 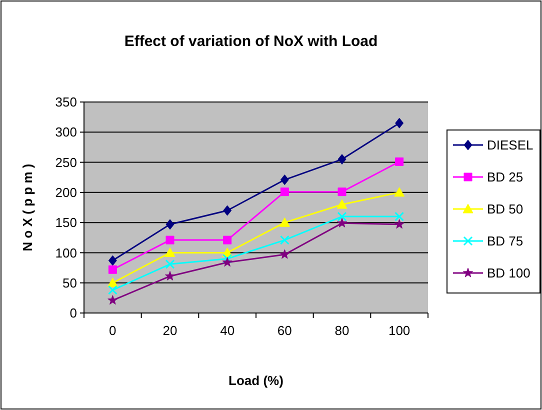 I want to click on y-tick-label: 350, so click(x=66, y=102).